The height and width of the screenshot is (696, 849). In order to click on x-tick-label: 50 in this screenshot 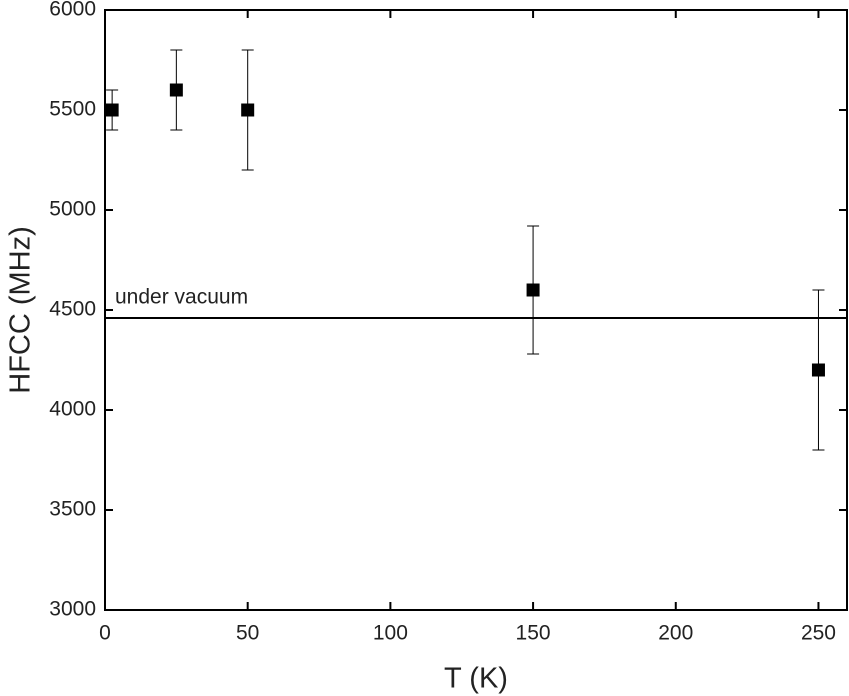, I will do `click(247, 633)`.